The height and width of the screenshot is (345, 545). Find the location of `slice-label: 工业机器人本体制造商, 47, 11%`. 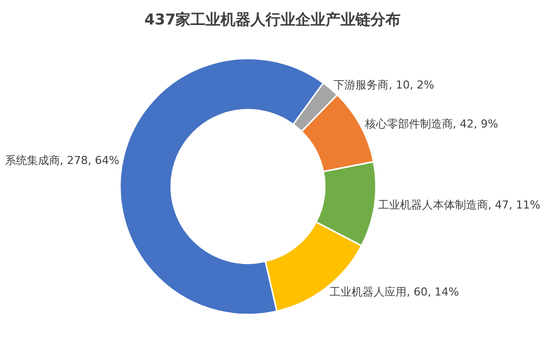

slice-label: 工业机器人本体制造商, 47, 11% is located at coordinates (459, 205).